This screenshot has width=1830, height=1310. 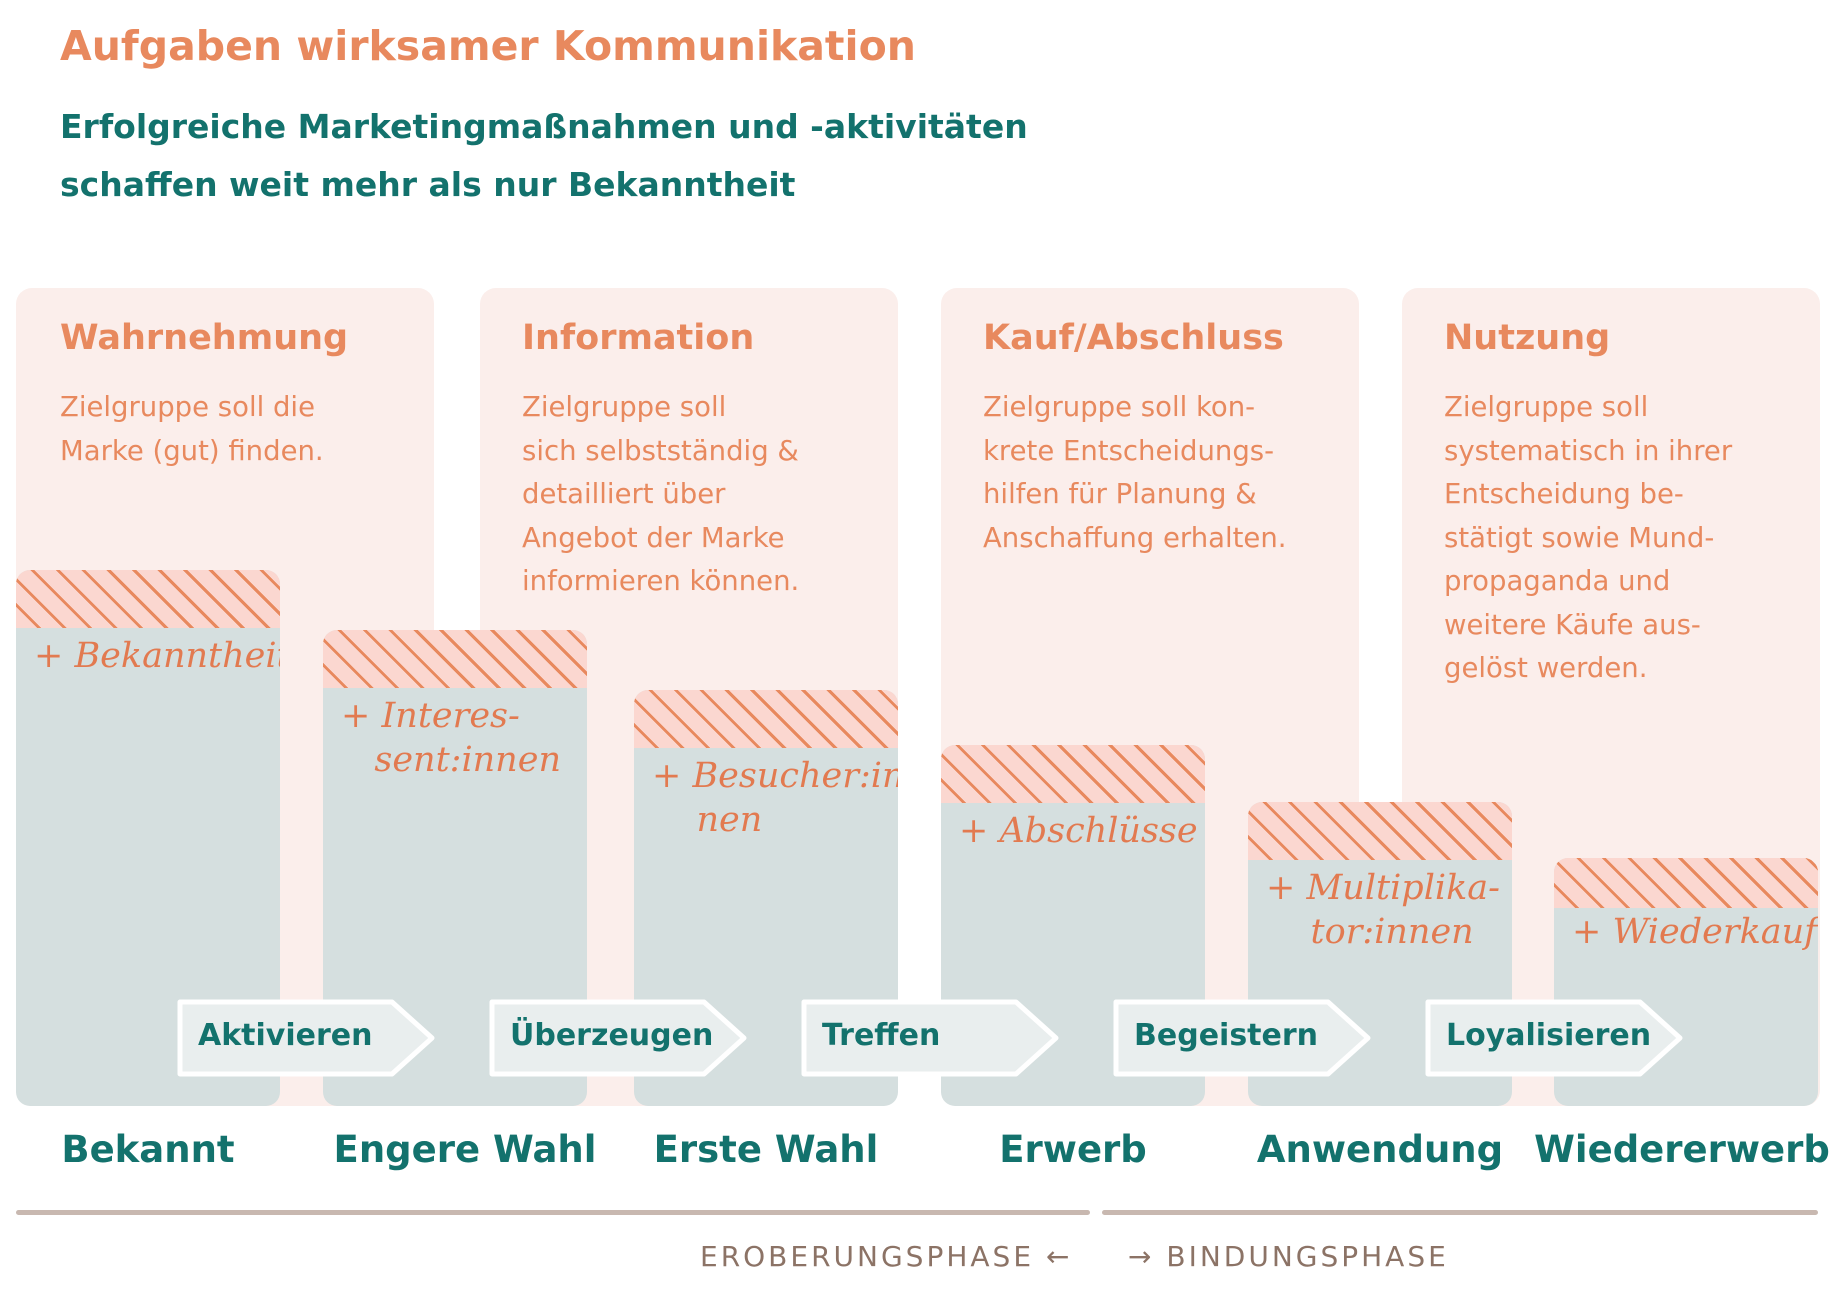 I want to click on action-arrow-loyalisieren: Loyalisieren, so click(x=1555, y=1038).